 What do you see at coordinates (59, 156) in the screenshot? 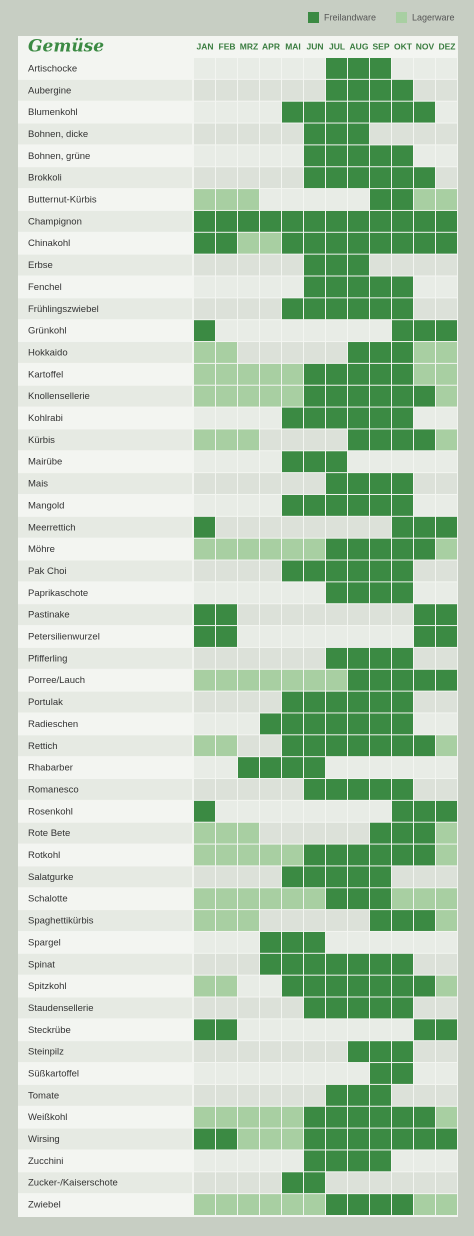
I see `row-label: Bohnen, grüne` at bounding box center [59, 156].